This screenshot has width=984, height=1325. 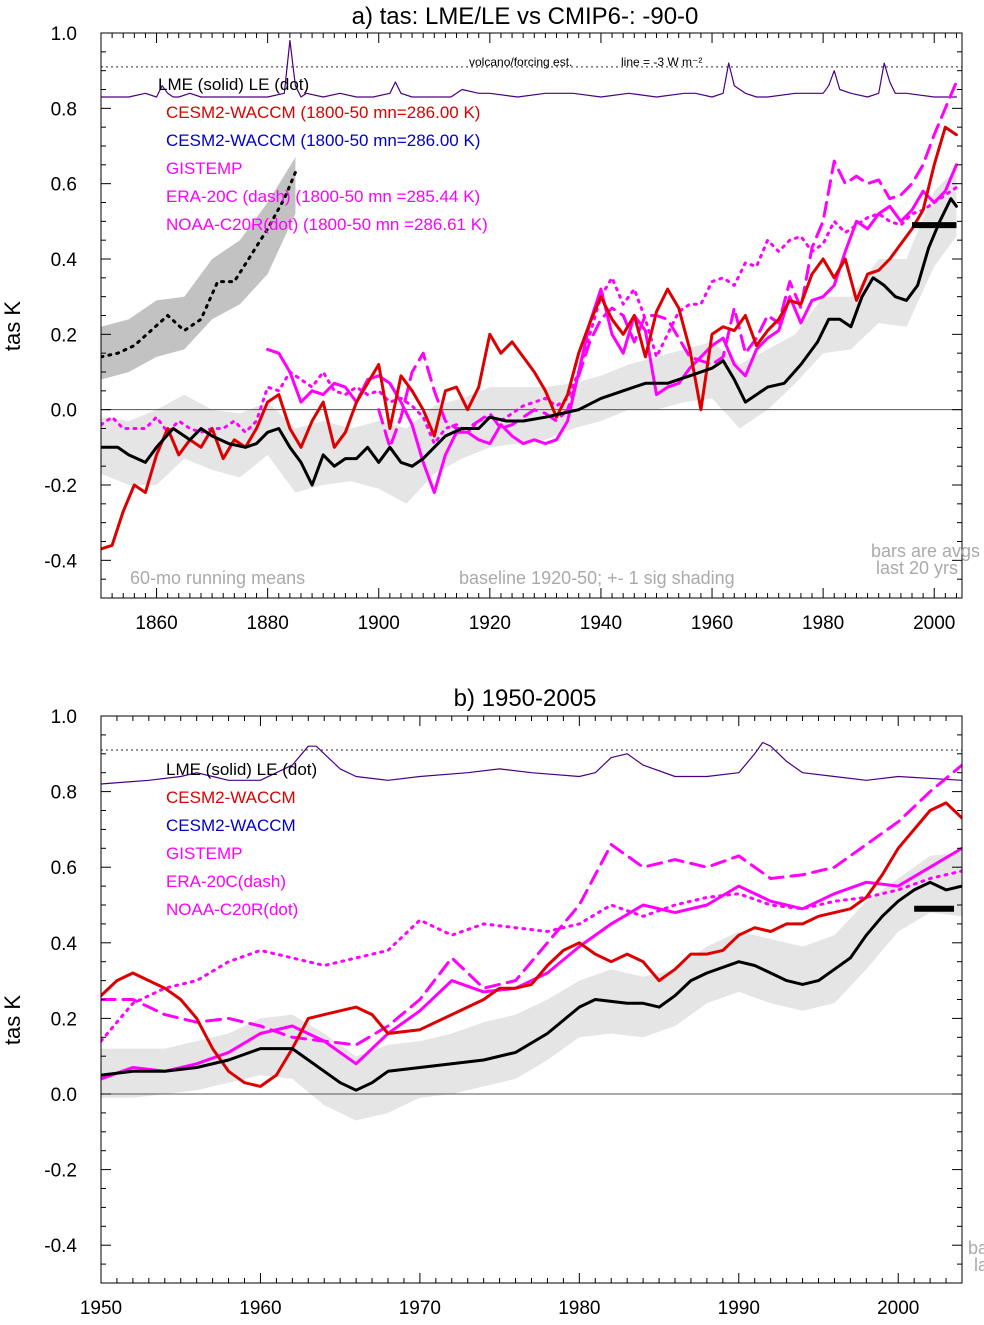 What do you see at coordinates (101, 1308) in the screenshot?
I see `x-tick-label: 1950` at bounding box center [101, 1308].